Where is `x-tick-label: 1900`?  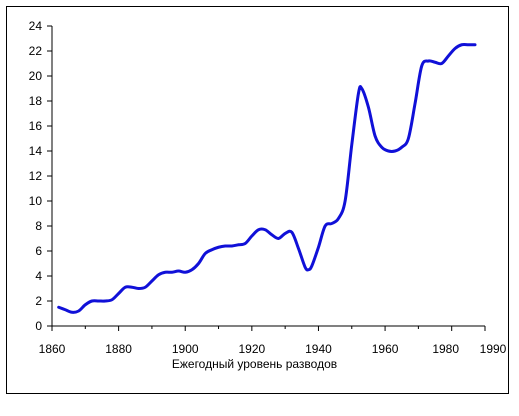 x-tick-label: 1900 is located at coordinates (185, 349).